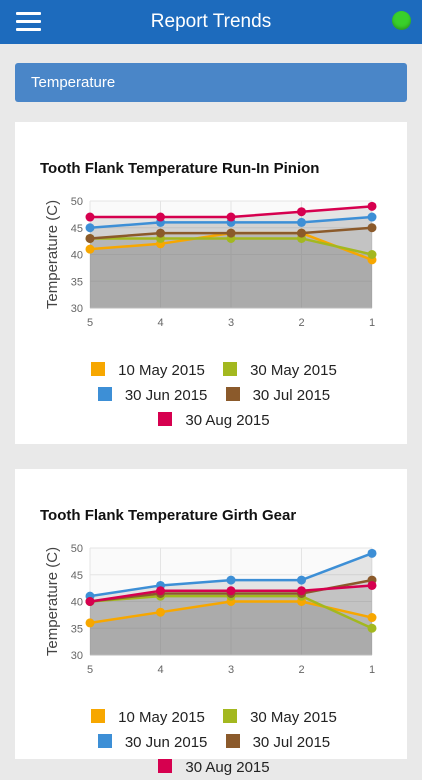 This screenshot has width=422, height=780. Describe the element at coordinates (180, 168) in the screenshot. I see `chart-title: Tooth Flank Temperature Run-In Pinion` at that location.